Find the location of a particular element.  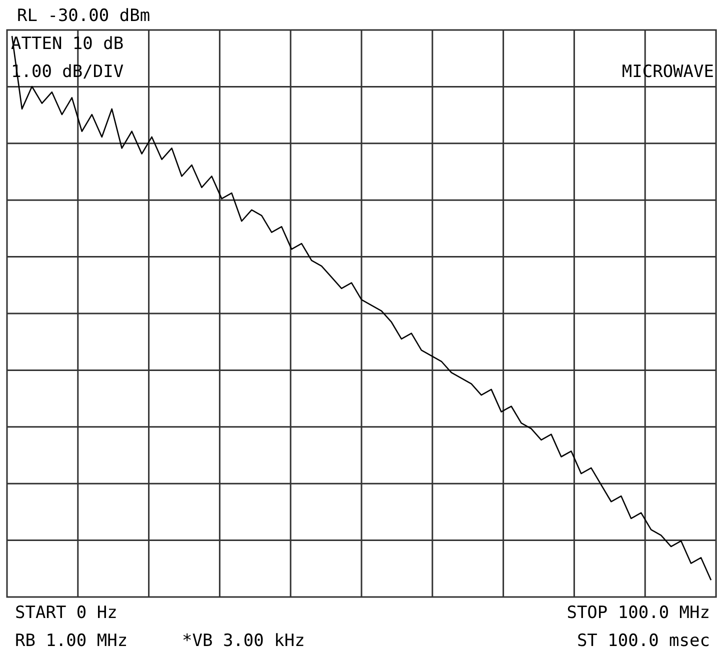

text: STOP 100.0 MHz is located at coordinates (638, 613).